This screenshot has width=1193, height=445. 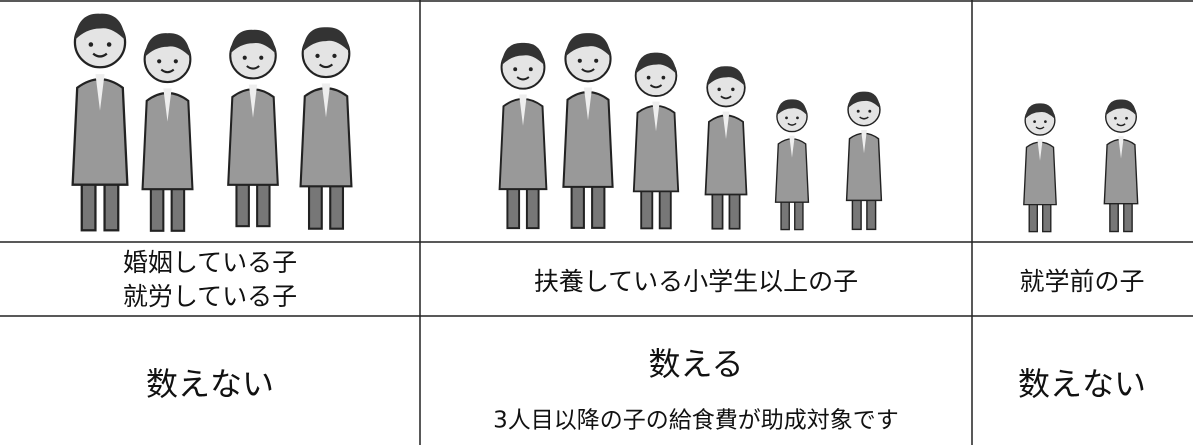 I want to click on label: 就学前の子, so click(x=1081, y=281).